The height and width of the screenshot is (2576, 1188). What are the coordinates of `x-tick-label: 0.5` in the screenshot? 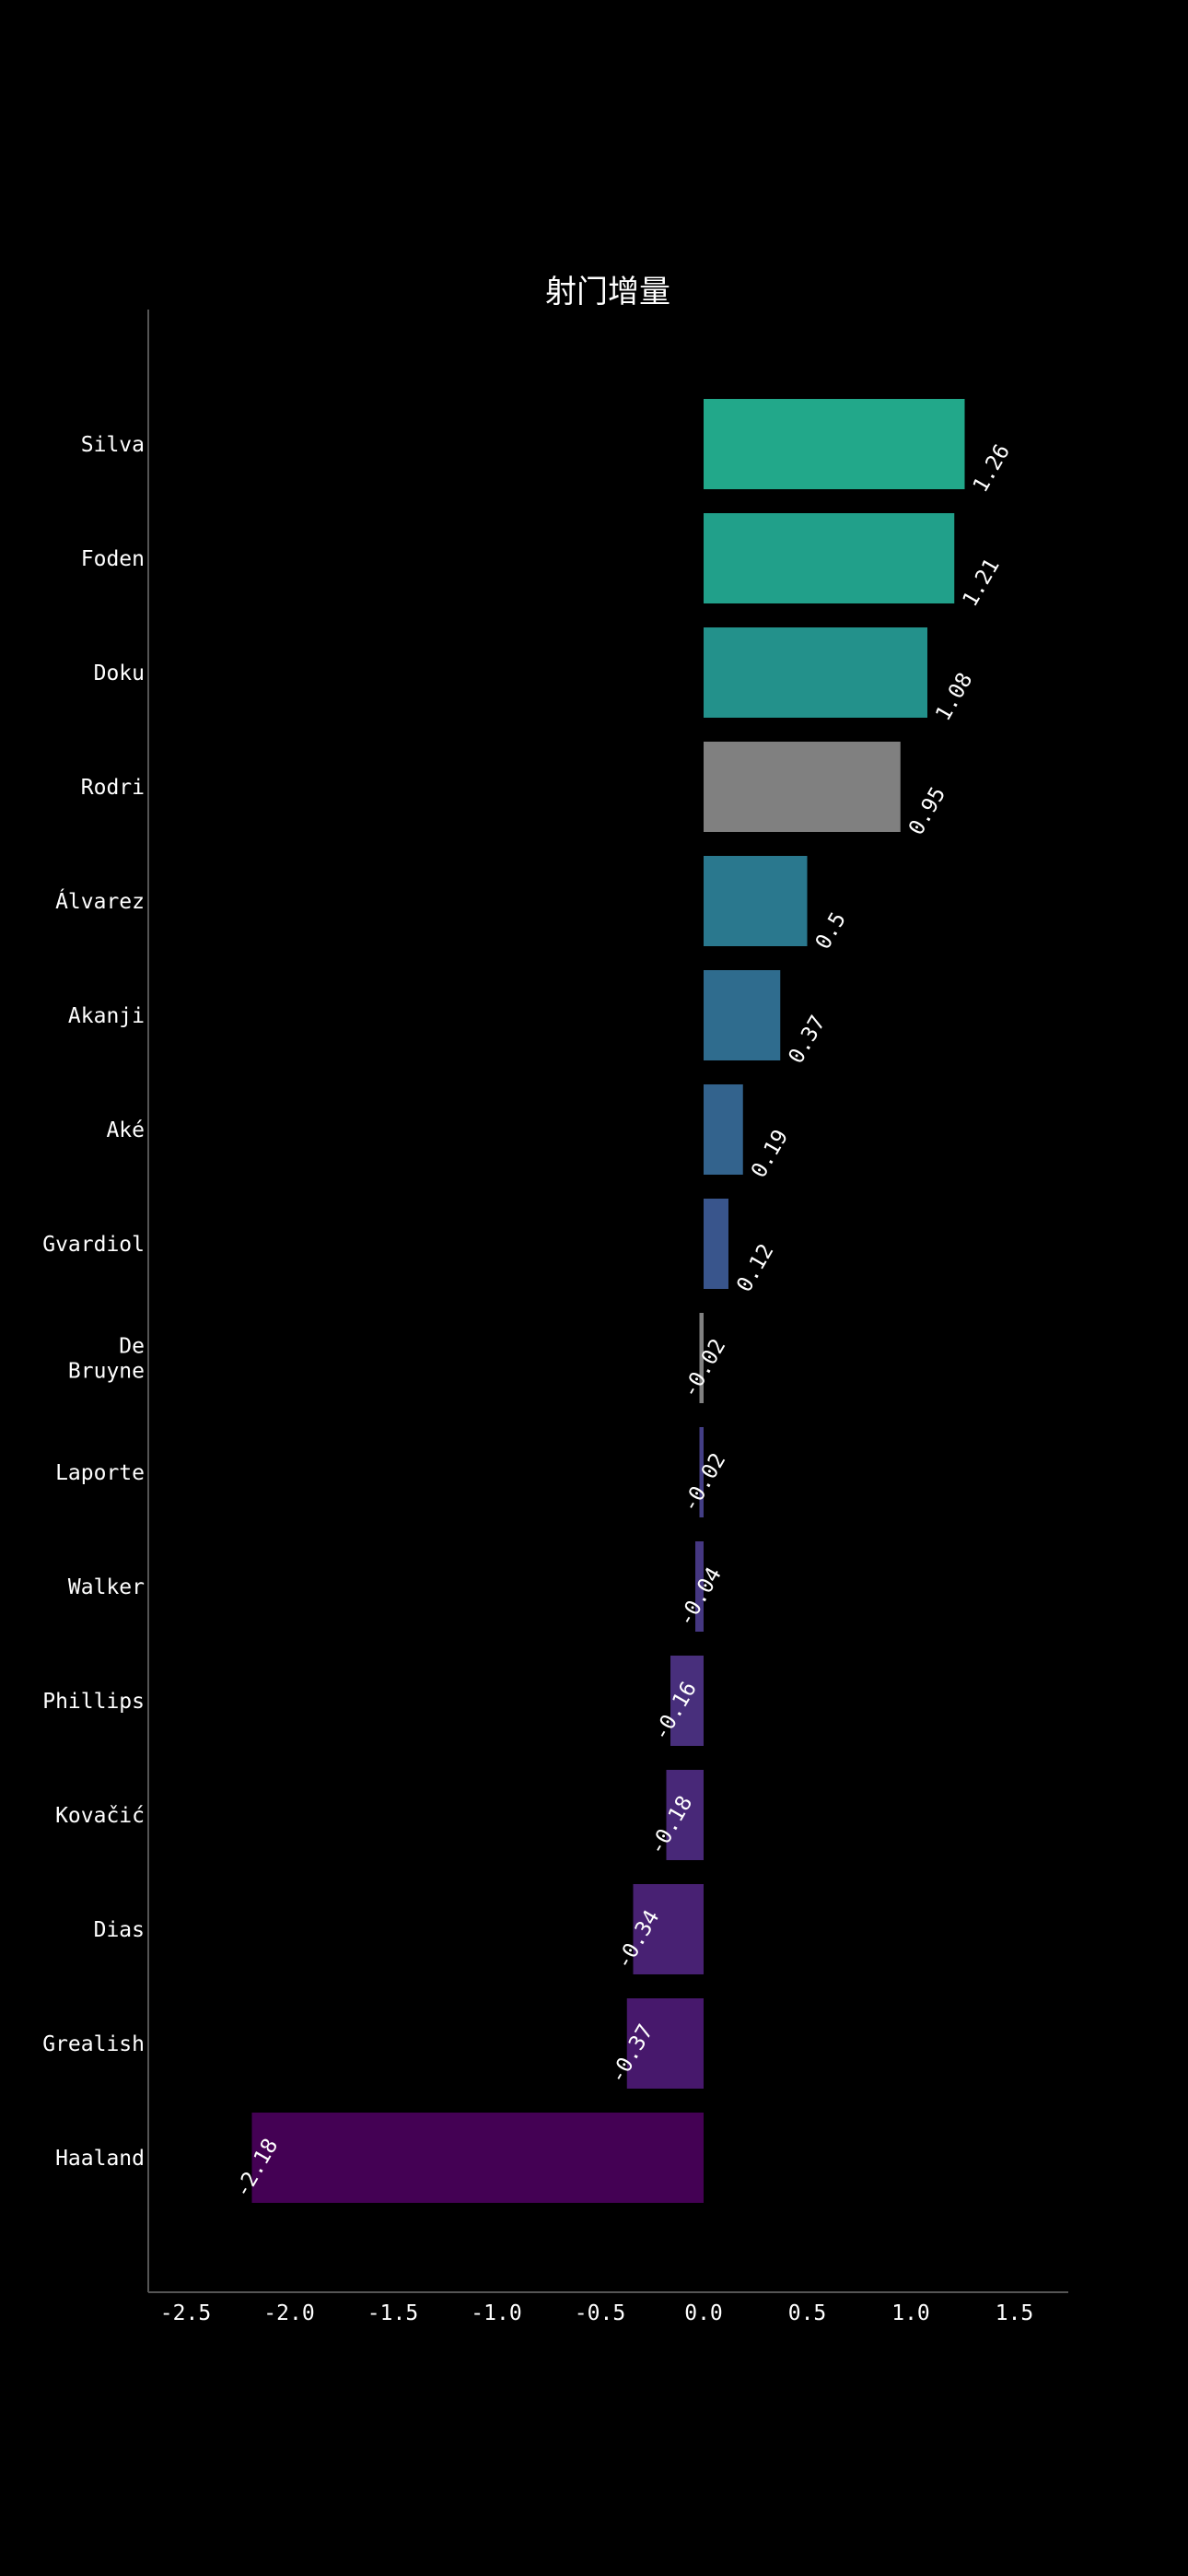 It's located at (807, 2313).